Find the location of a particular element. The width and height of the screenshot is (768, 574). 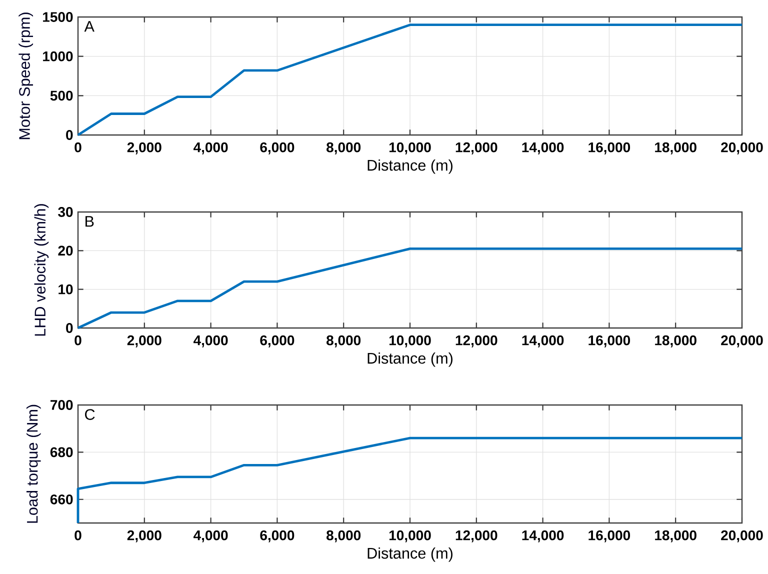

annotation: A is located at coordinates (89, 26).